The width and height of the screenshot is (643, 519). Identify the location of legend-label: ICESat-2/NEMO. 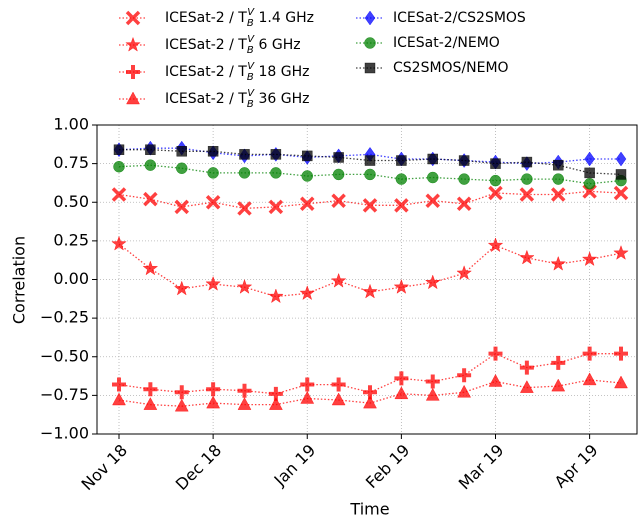
(446, 43).